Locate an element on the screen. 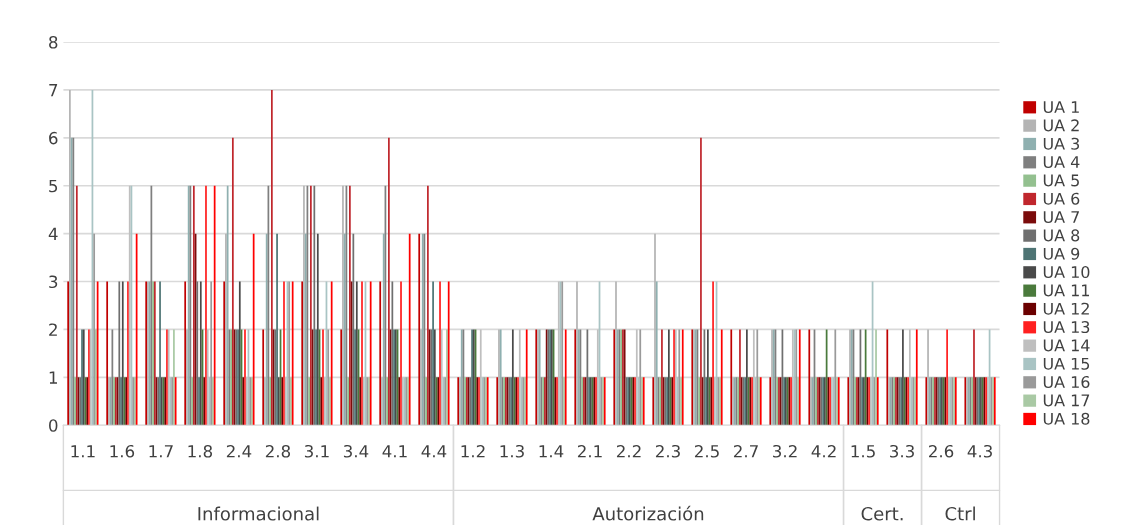 The width and height of the screenshot is (1132, 525). x-tick-label: 2.8 is located at coordinates (278, 451).